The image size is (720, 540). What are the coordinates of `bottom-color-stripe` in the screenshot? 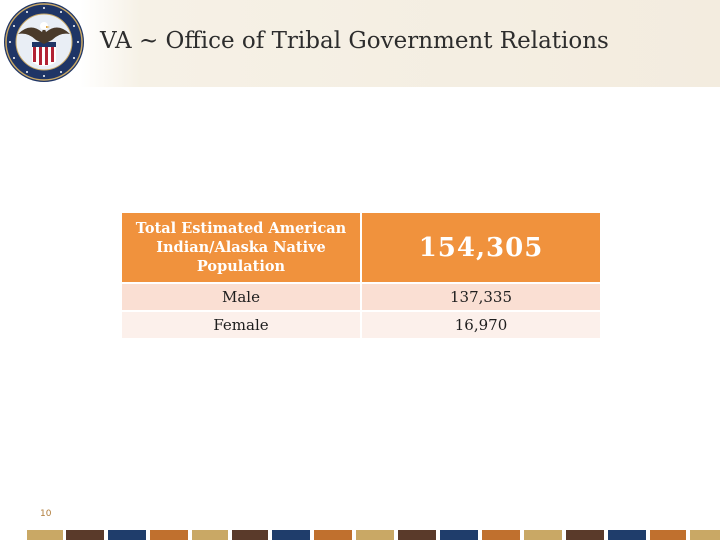 It's located at (360, 535).